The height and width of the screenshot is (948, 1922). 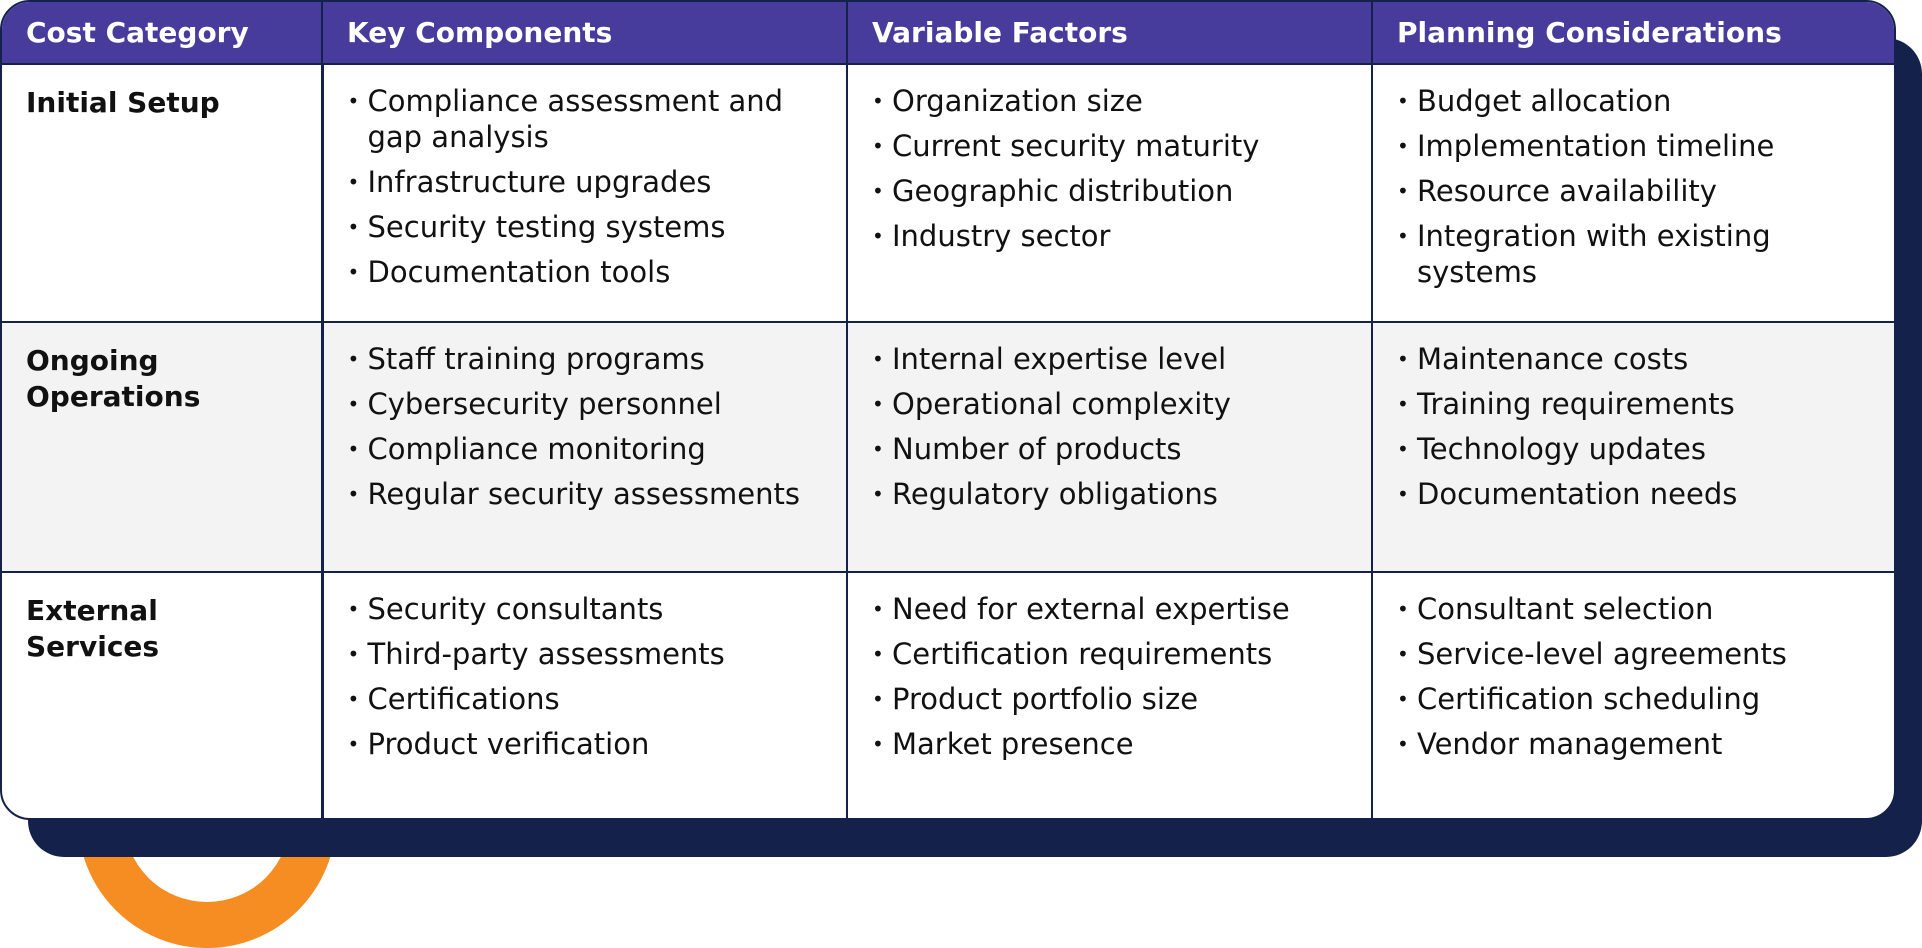 What do you see at coordinates (1109, 359) in the screenshot?
I see `list-item: Internal expertise level` at bounding box center [1109, 359].